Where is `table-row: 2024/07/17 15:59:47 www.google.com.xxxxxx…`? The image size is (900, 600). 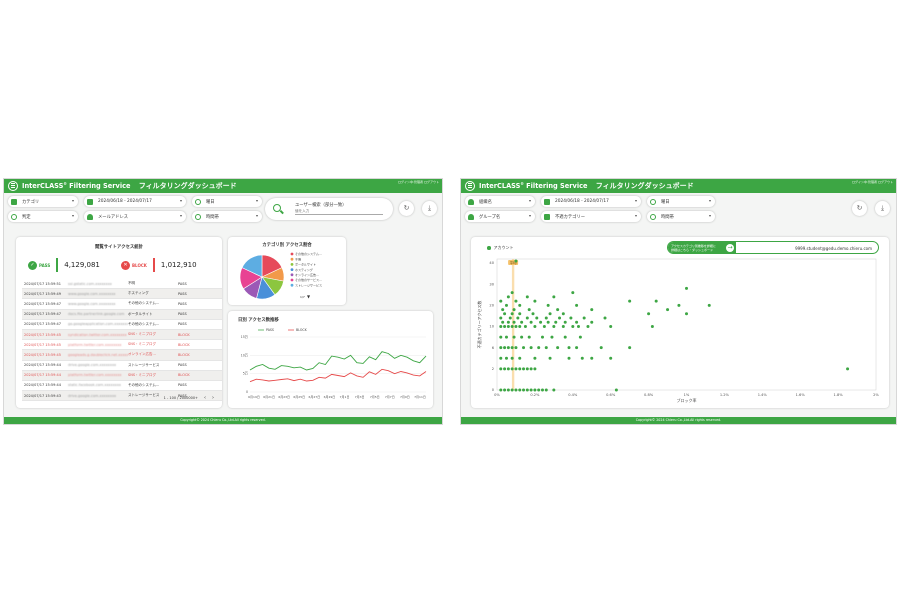 table-row: 2024/07/17 15:59:47 www.google.com.xxxxxx… is located at coordinates (122, 304).